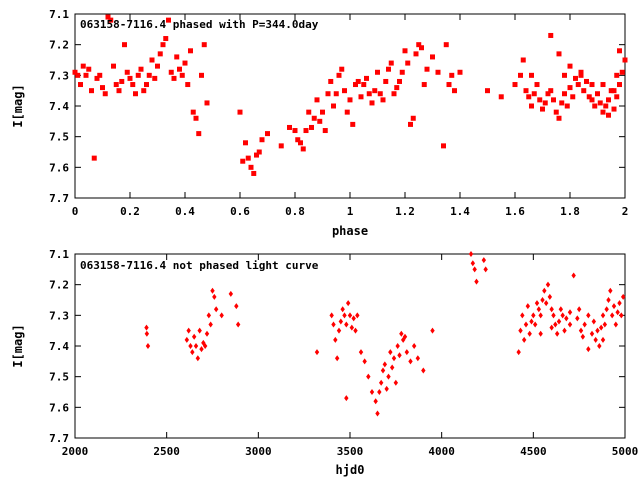 This screenshot has width=640, height=480. I want to click on x-axis-label-phased: phase, so click(350, 231).